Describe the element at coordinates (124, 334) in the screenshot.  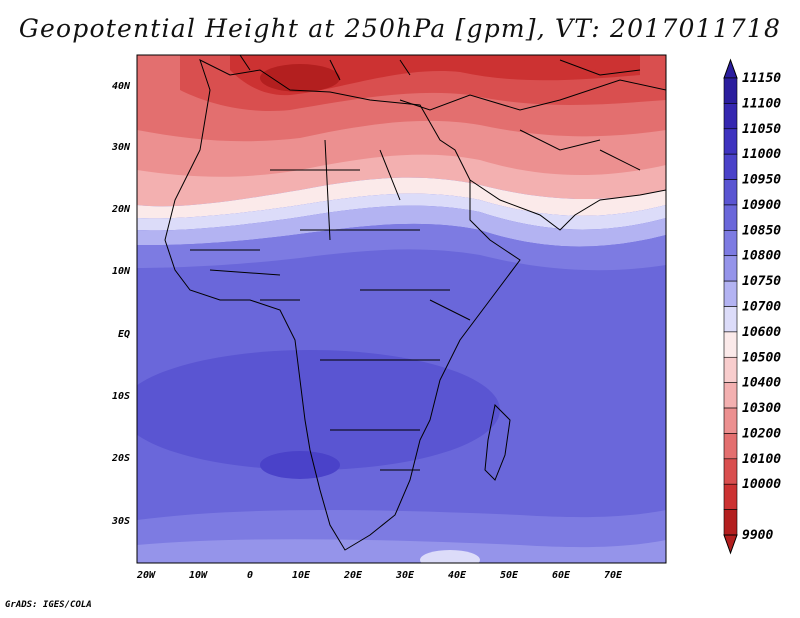
I see `lat-tick-label: EQ` at that location.